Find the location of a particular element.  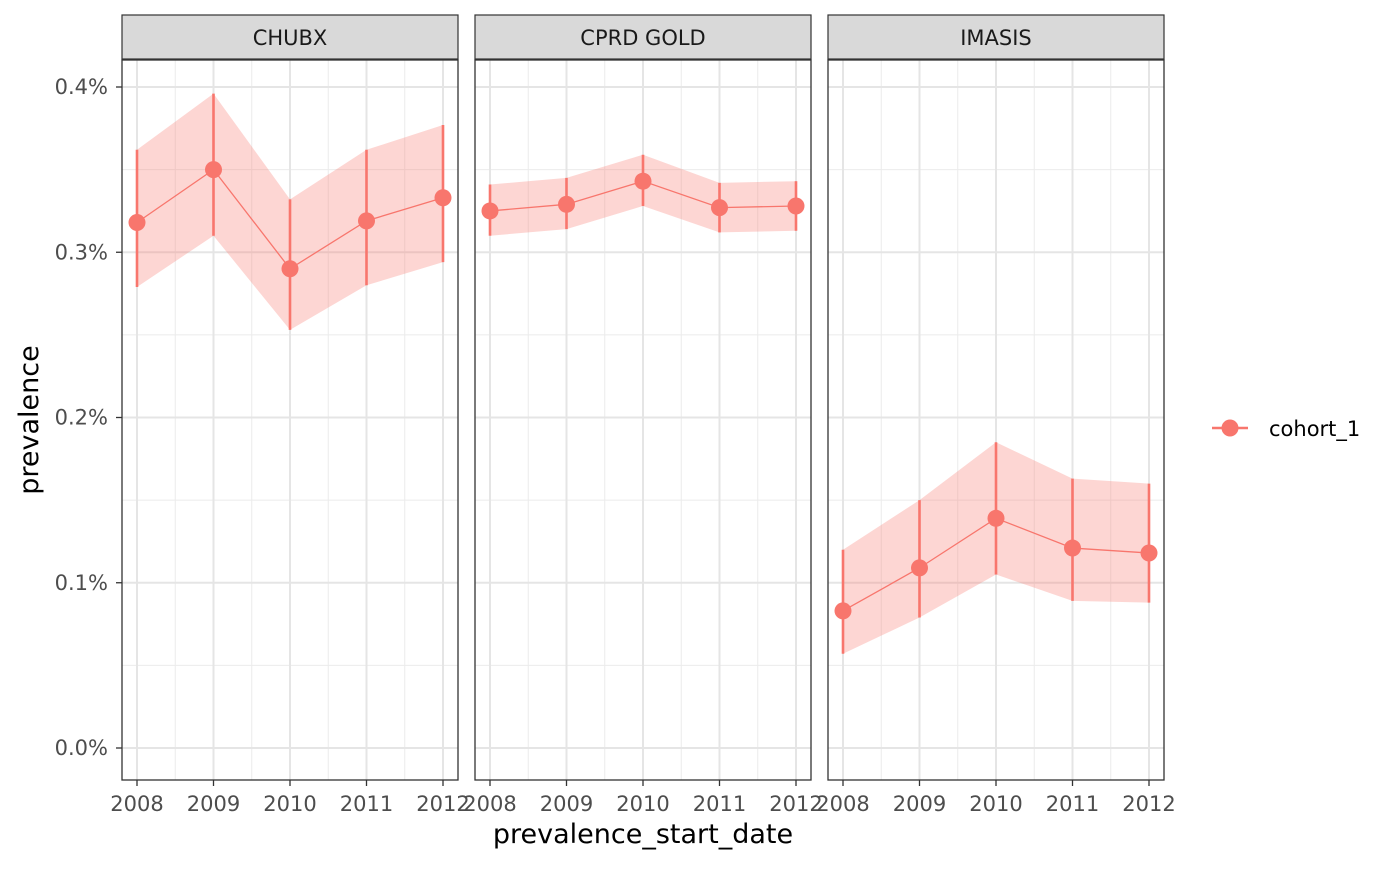

facet-strip-label: CPRD GOLD is located at coordinates (642, 38).